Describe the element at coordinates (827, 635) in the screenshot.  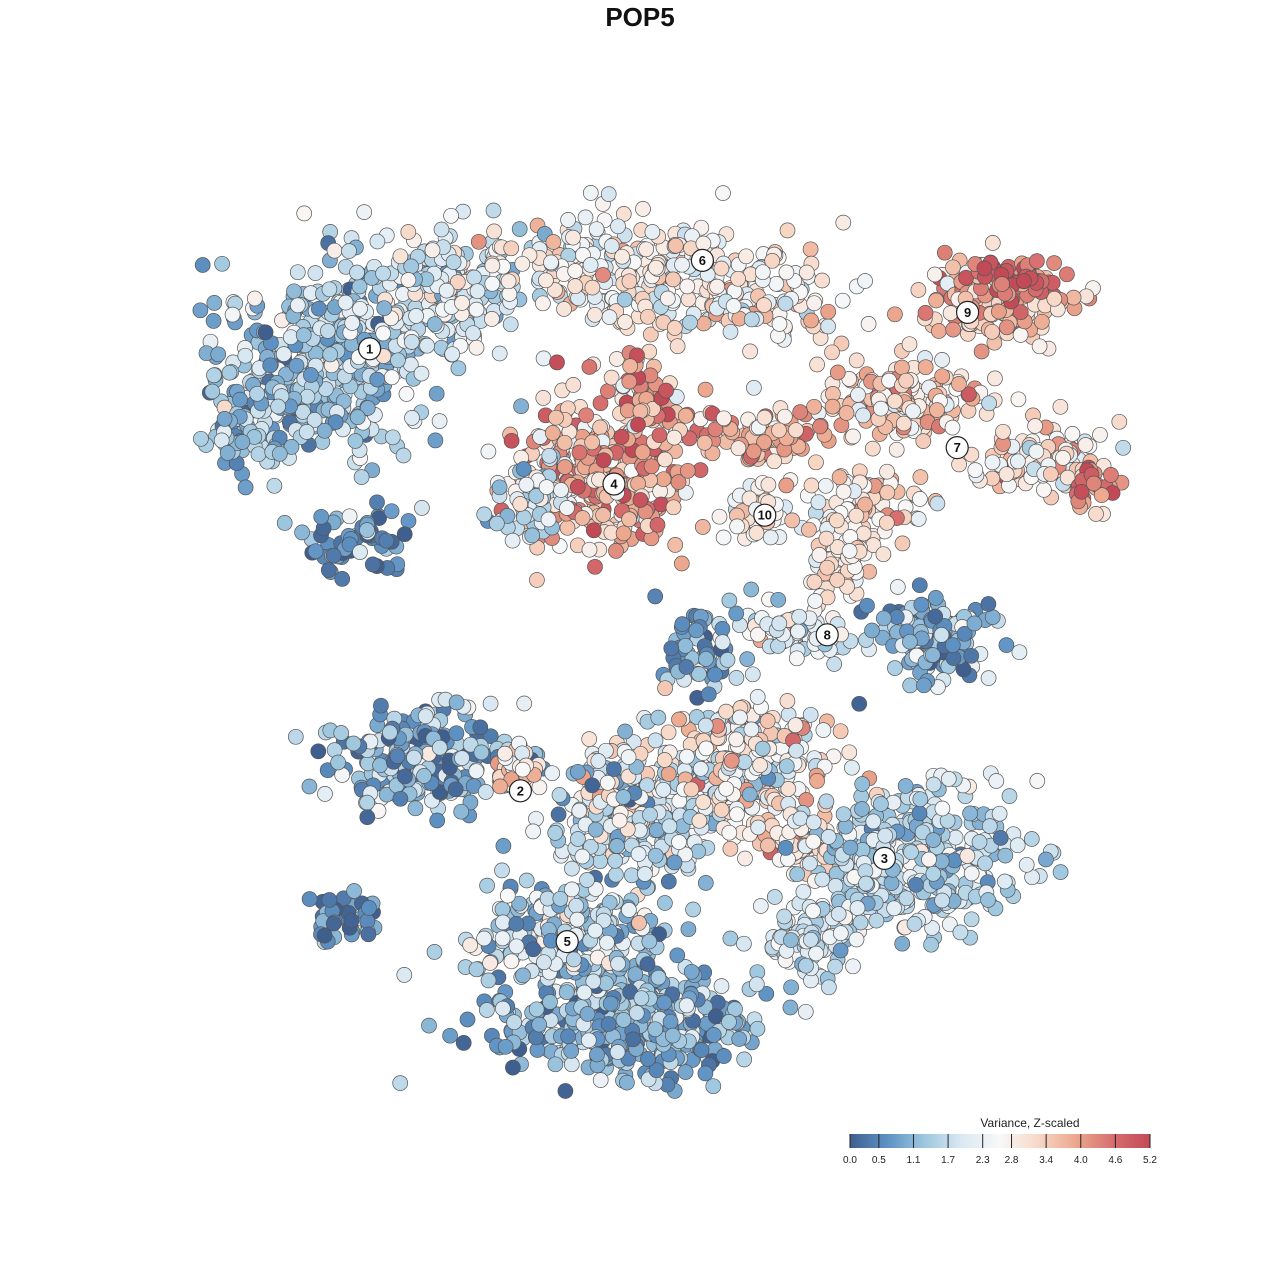
I see `cluster-label-8: 8` at that location.